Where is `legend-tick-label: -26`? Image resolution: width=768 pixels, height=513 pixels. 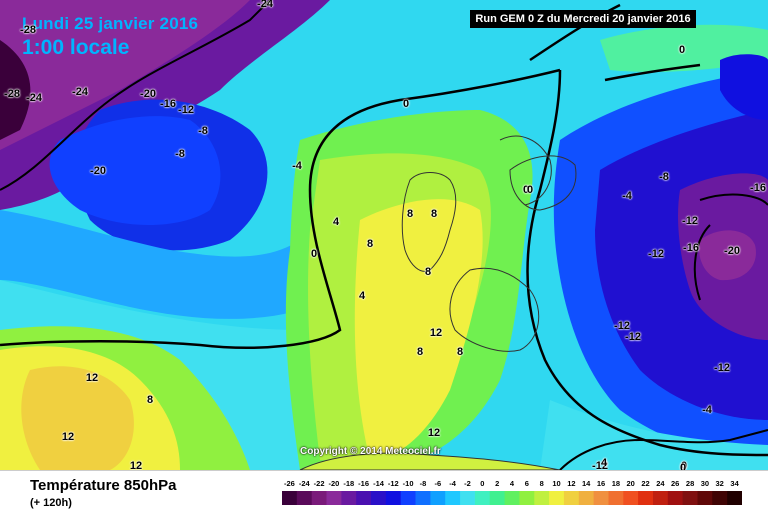 legend-tick-label: -26 is located at coordinates (289, 483).